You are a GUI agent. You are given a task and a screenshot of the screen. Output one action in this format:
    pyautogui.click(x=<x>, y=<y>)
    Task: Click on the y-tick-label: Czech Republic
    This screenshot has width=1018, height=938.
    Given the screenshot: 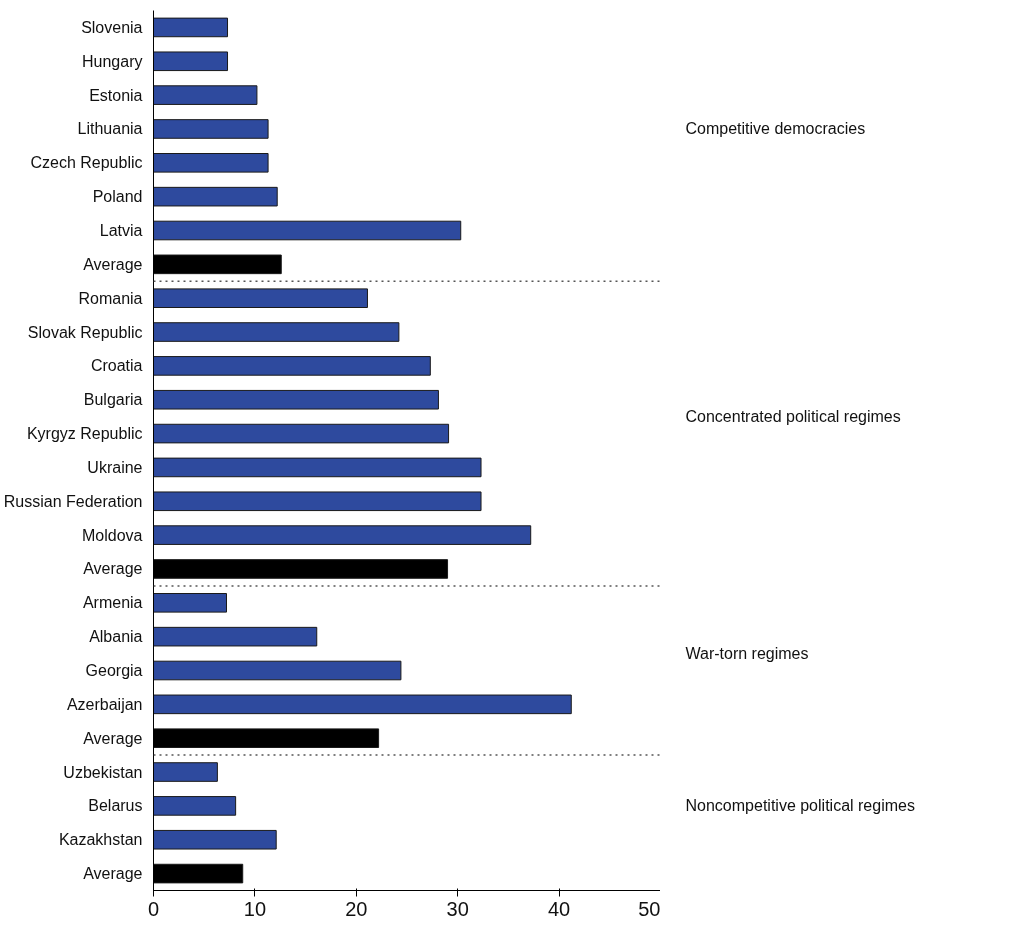 What is the action you would take?
    pyautogui.click(x=86, y=163)
    